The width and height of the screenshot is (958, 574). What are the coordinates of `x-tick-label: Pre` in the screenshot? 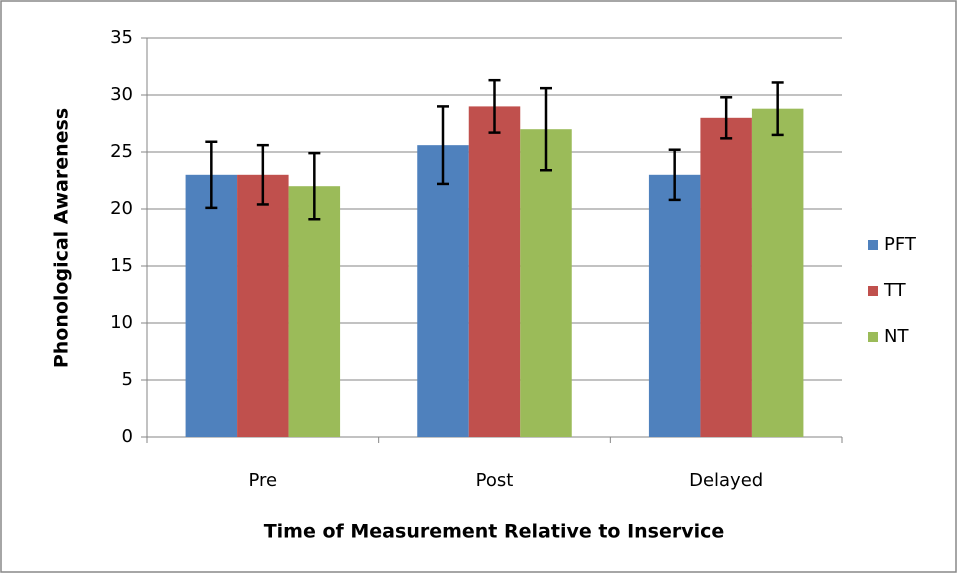 It's located at (263, 480).